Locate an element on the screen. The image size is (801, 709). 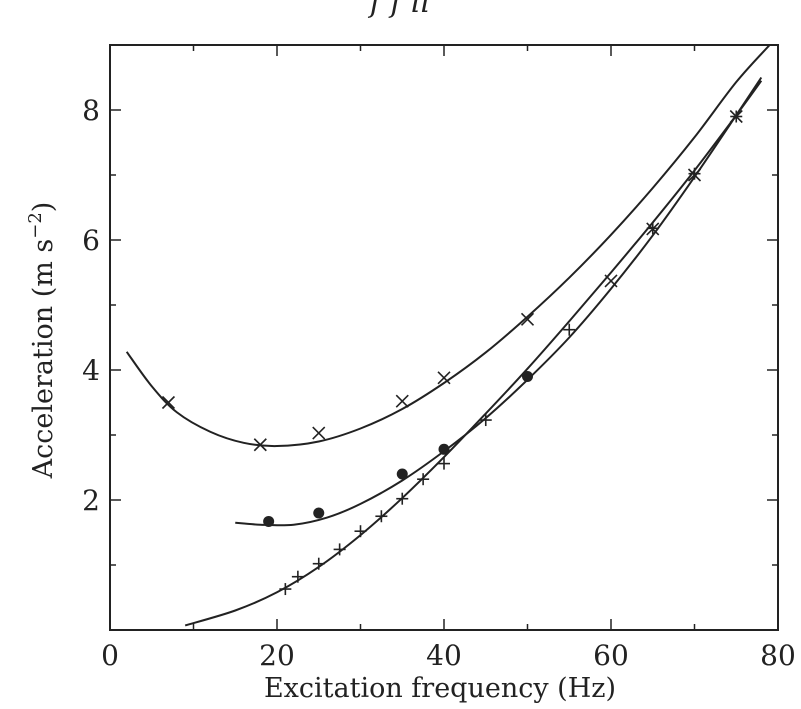
x-tick-label: 60 is located at coordinates (611, 655).